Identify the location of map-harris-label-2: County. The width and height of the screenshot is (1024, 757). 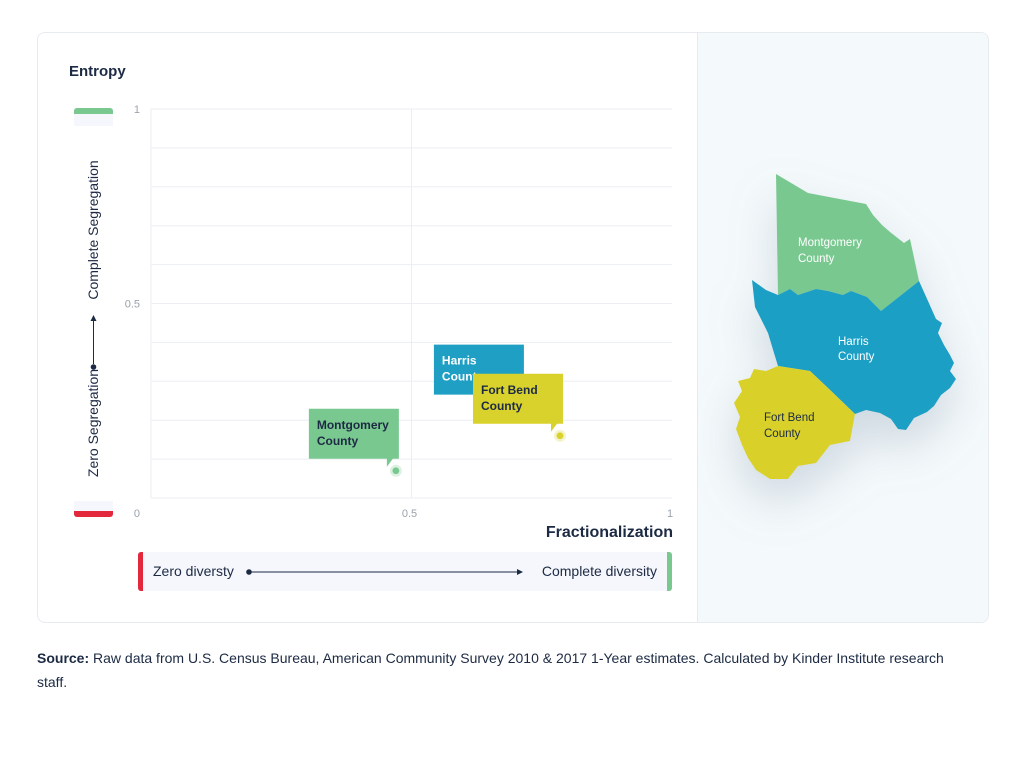
(856, 357).